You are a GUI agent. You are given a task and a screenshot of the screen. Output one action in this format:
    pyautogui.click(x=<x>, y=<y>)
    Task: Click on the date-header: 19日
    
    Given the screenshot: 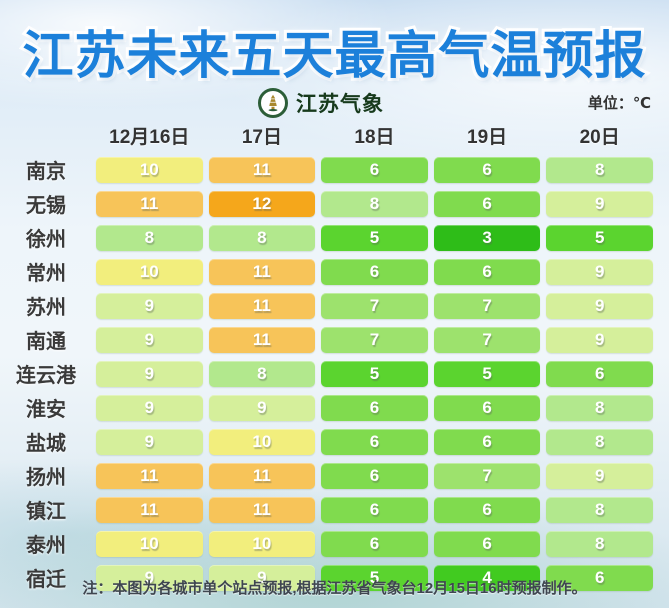 What is the action you would take?
    pyautogui.click(x=487, y=137)
    